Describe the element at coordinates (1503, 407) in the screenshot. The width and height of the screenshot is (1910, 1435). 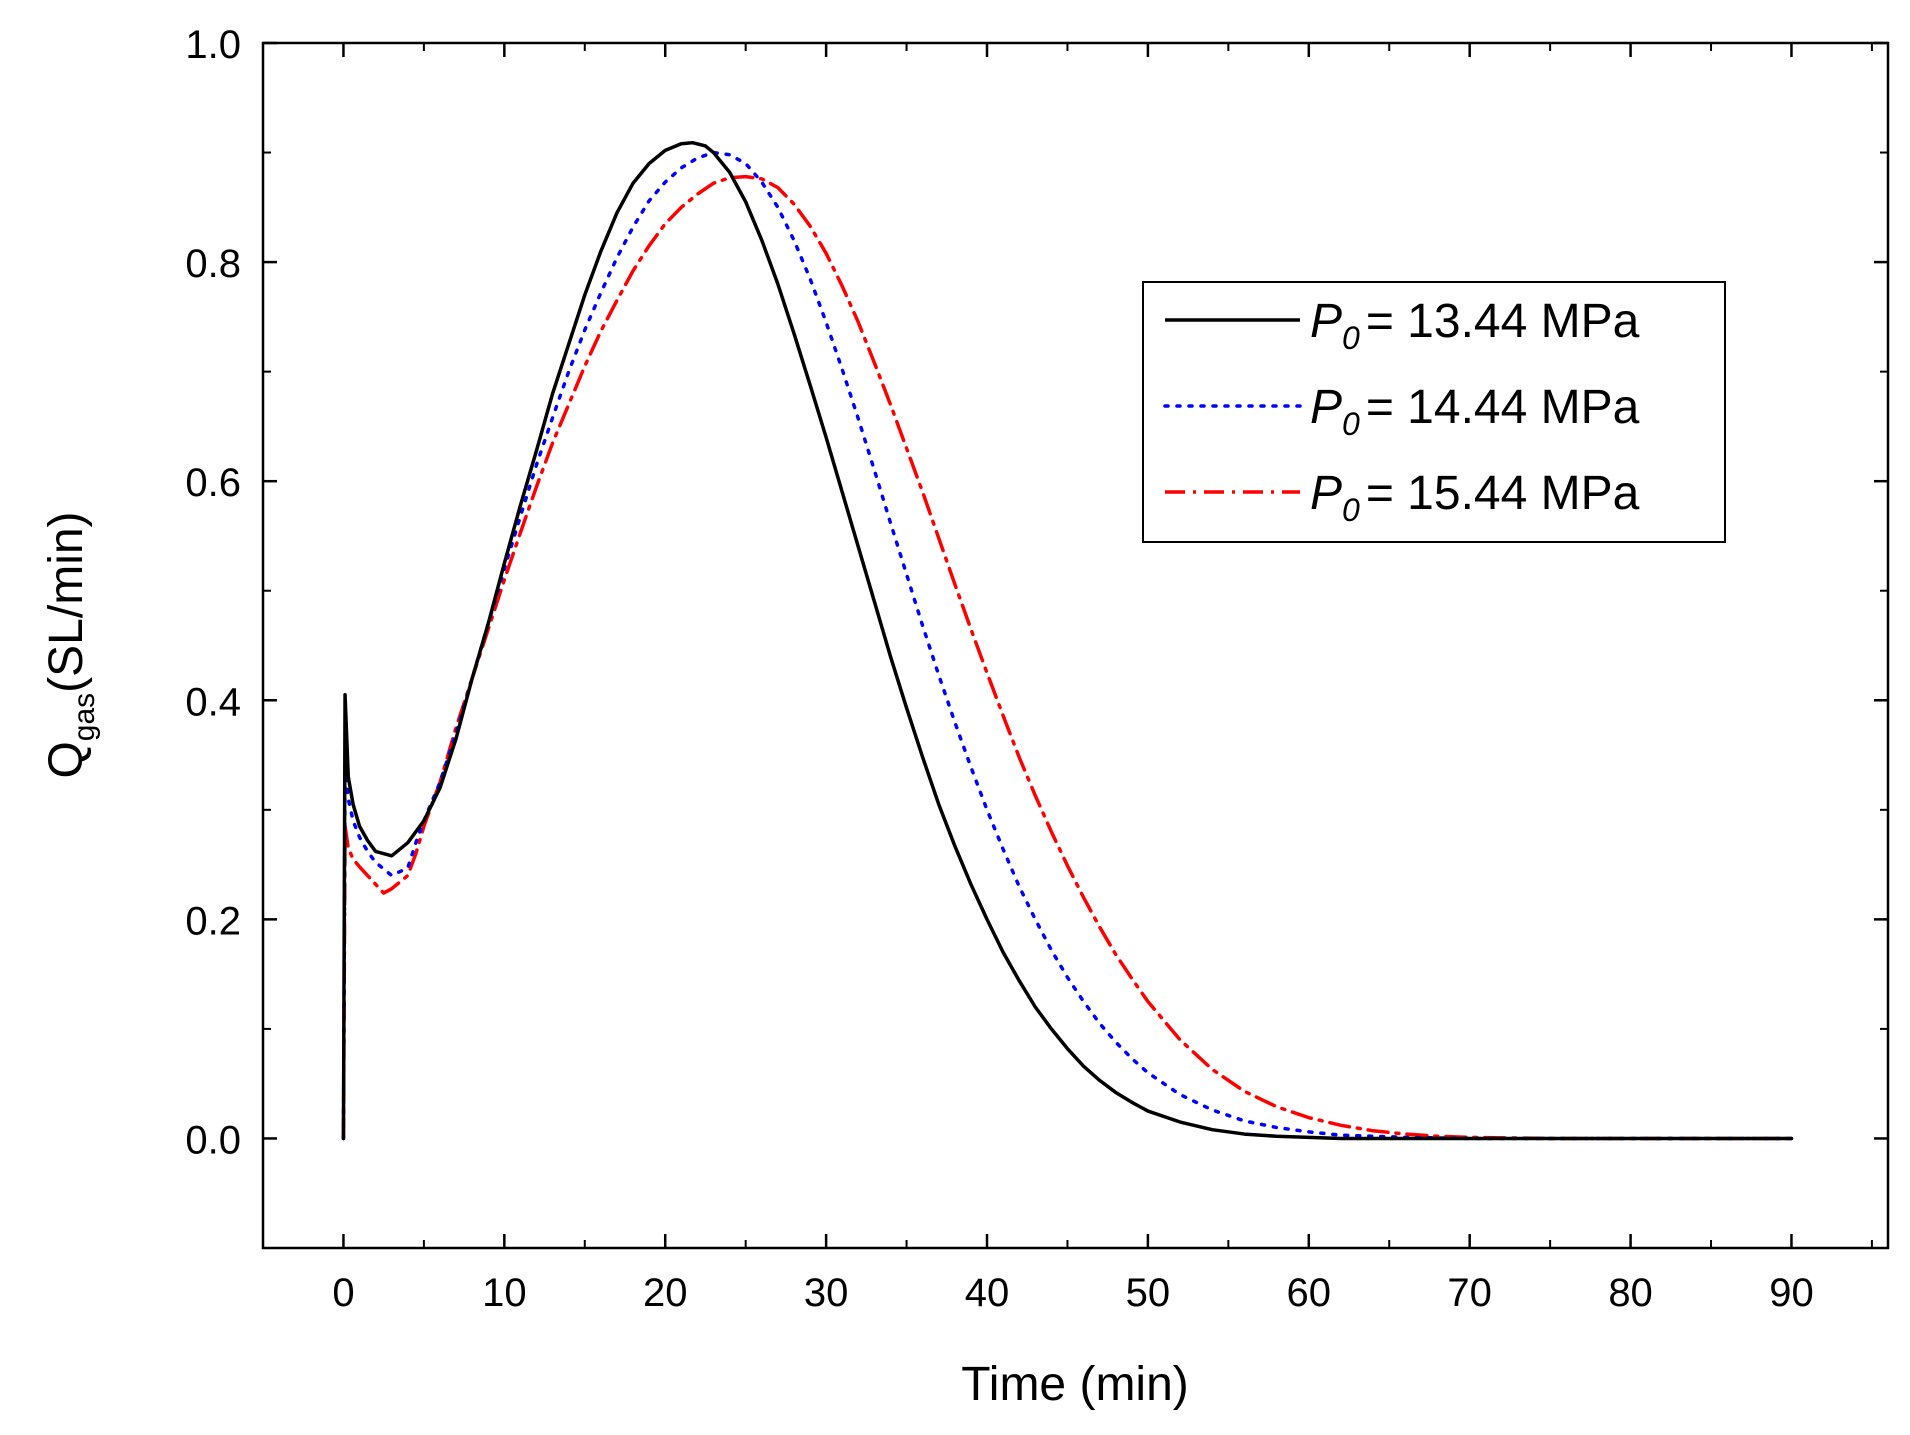
I see `legend-eq-2: = 14.44 MPa` at that location.